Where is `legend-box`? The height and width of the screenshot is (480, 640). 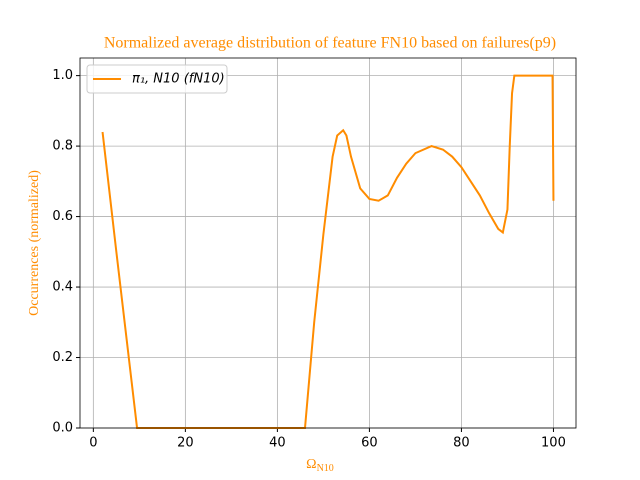 legend-box is located at coordinates (157, 79).